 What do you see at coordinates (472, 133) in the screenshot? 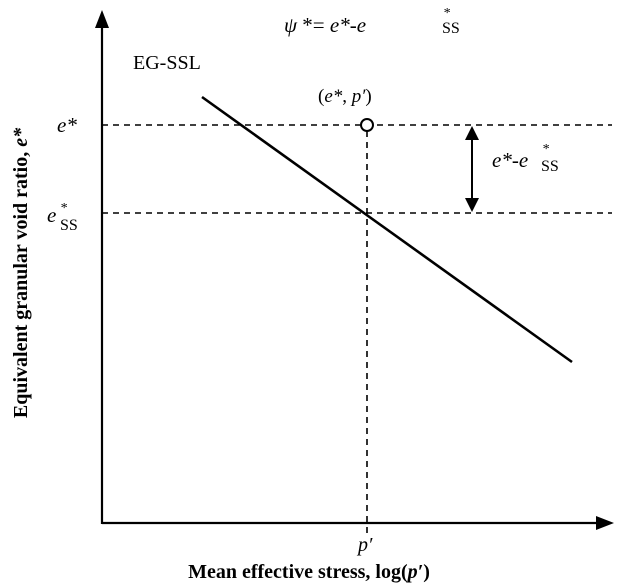
I see `difference-arrow-top-head` at bounding box center [472, 133].